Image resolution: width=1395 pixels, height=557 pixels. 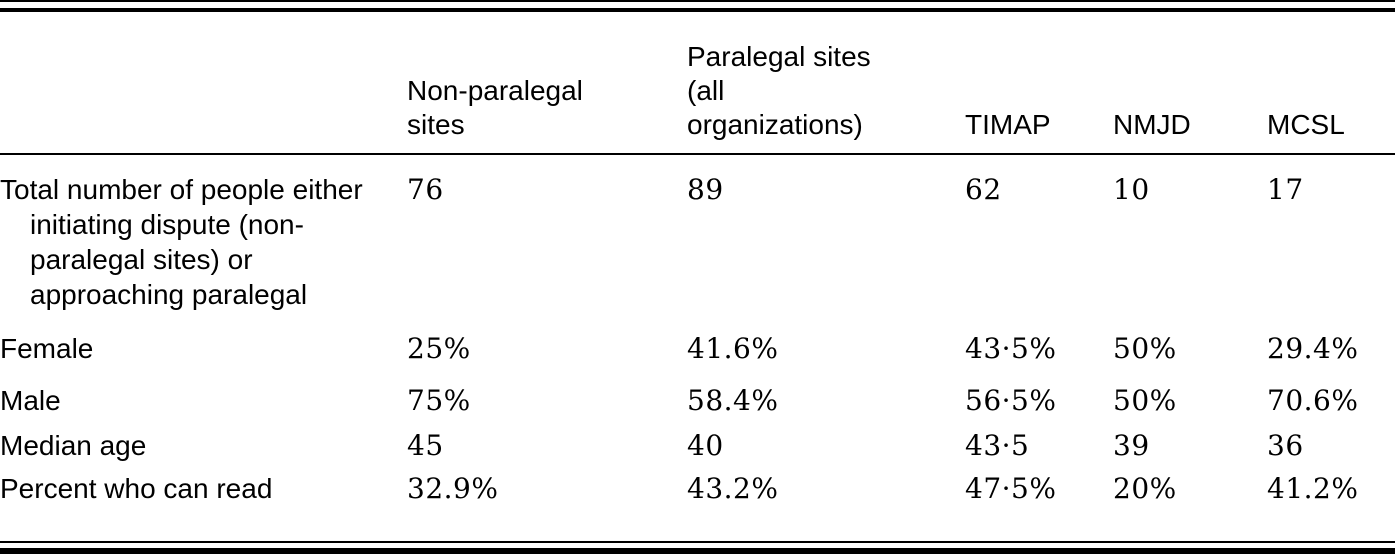 I want to click on cell-value: 76, so click(x=425, y=189).